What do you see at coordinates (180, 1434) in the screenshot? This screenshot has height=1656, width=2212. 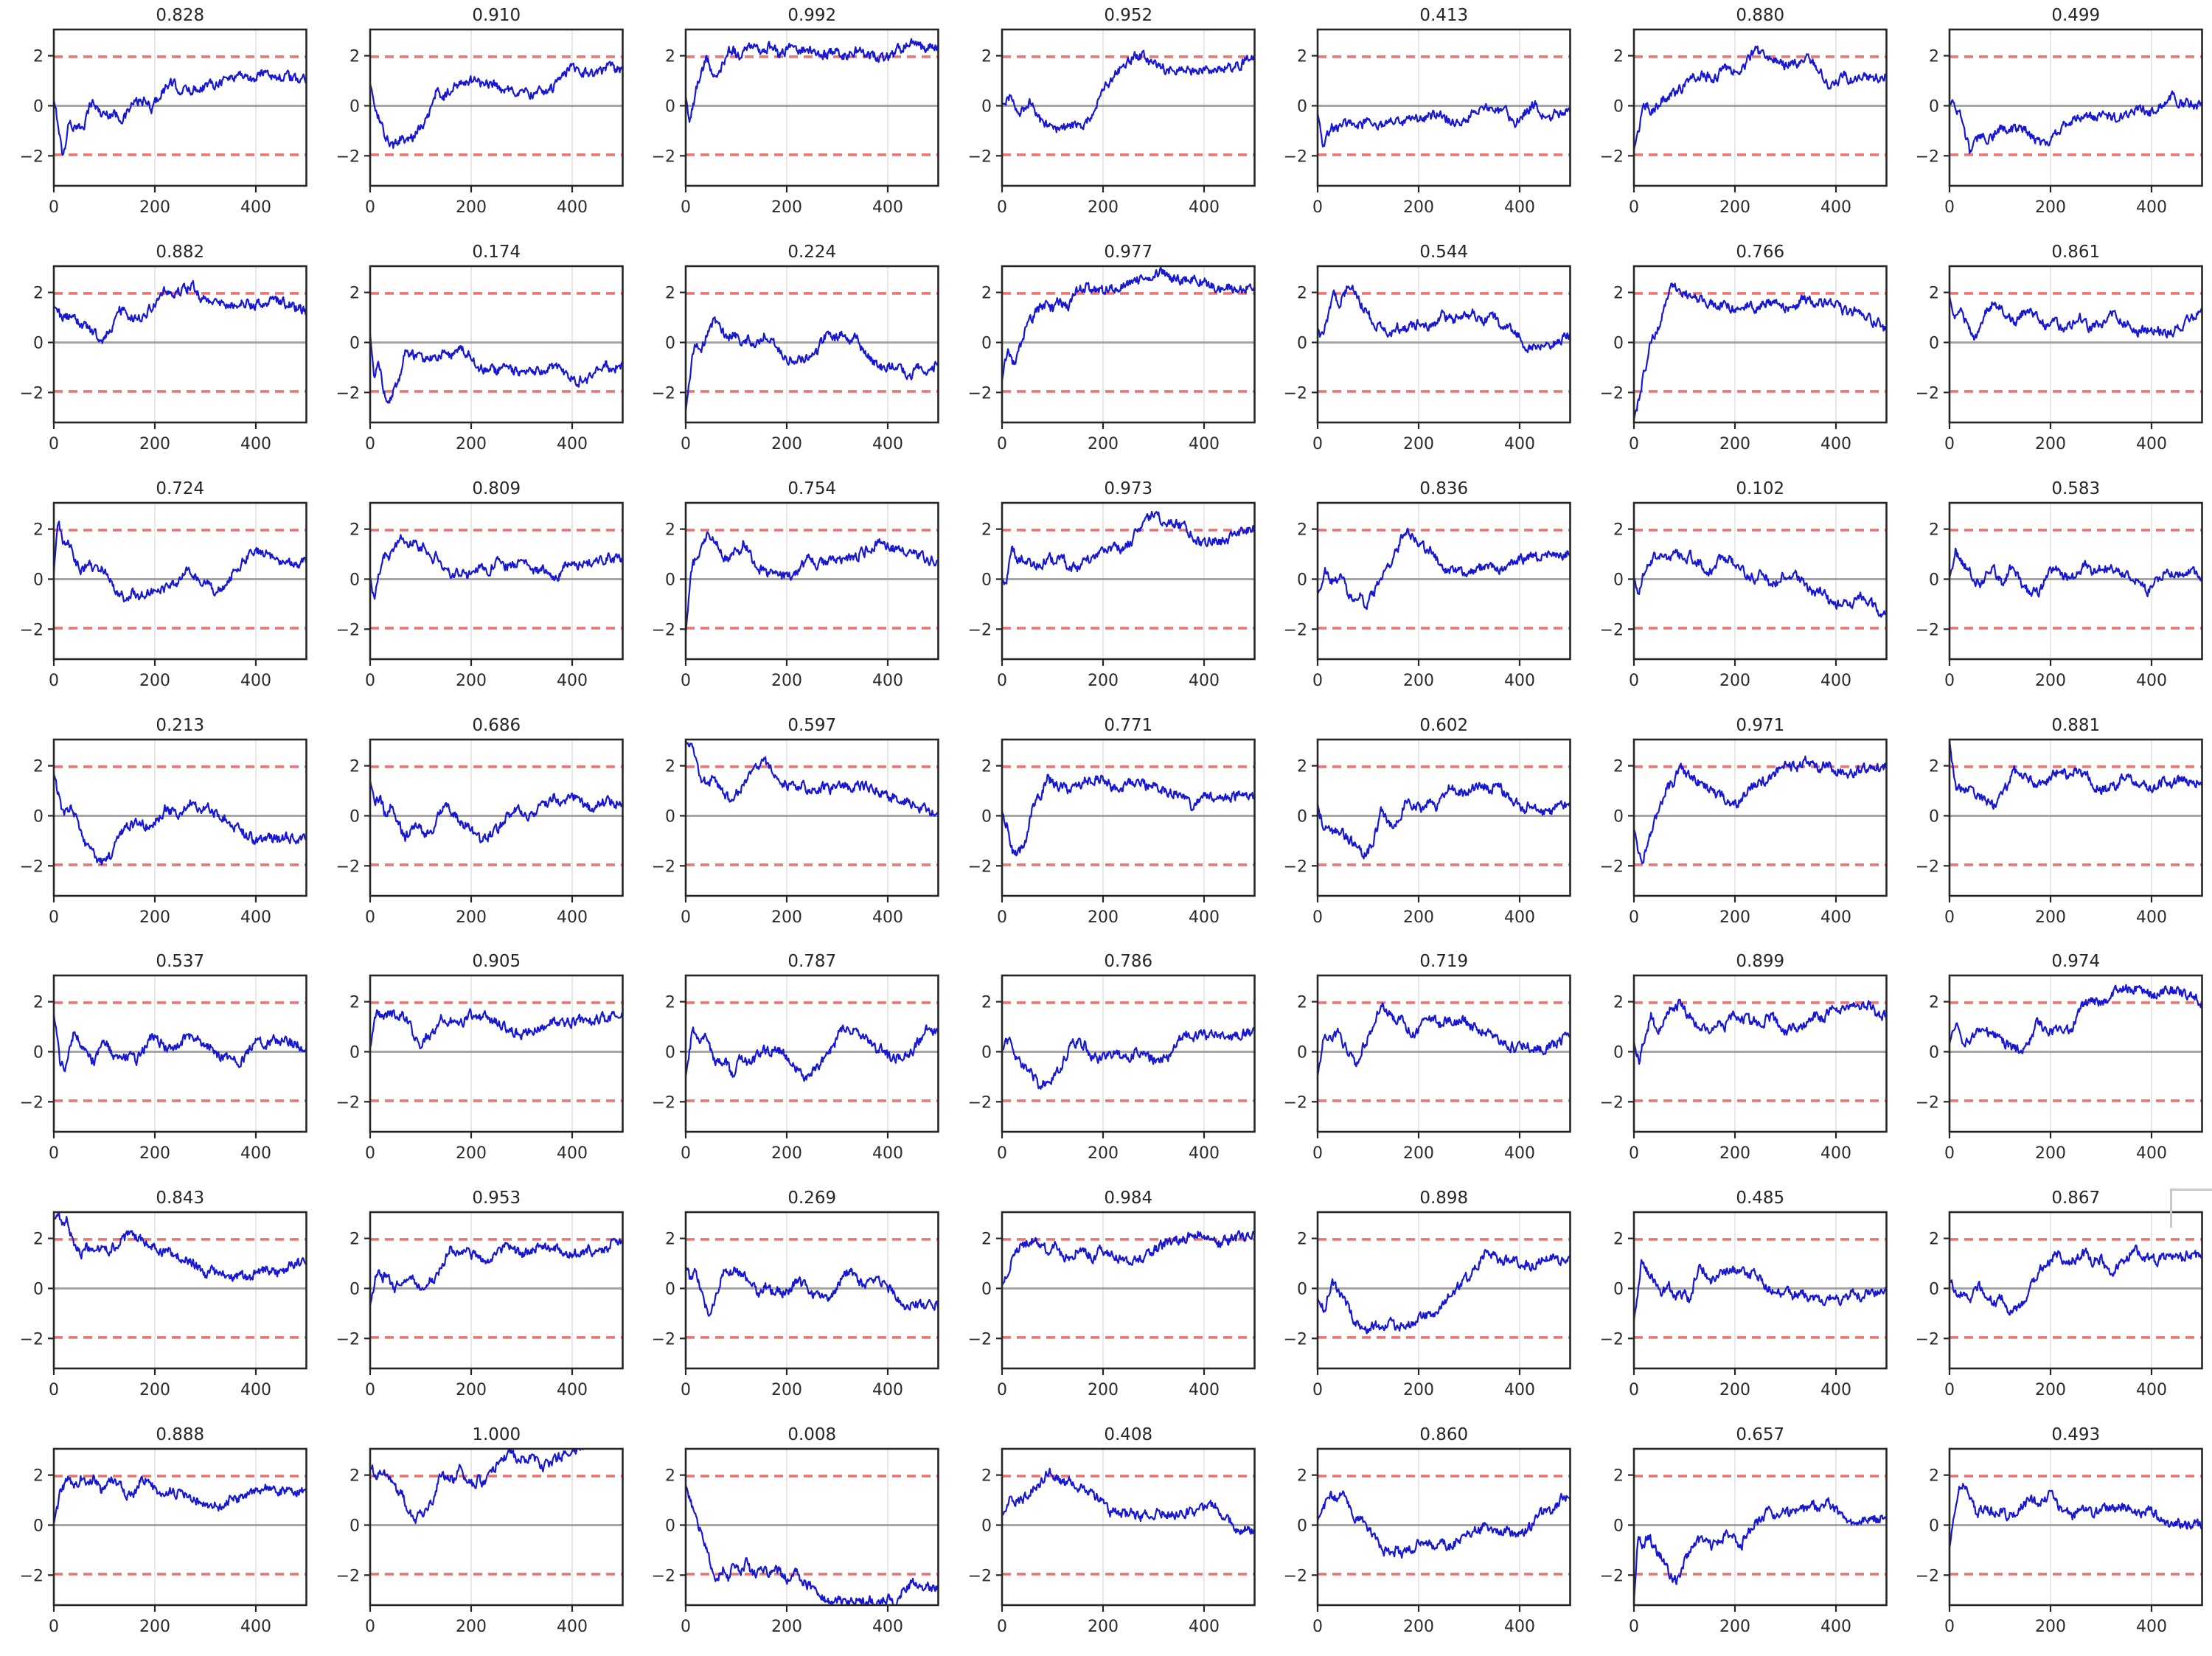 I see `subplot-title: 0.888` at bounding box center [180, 1434].